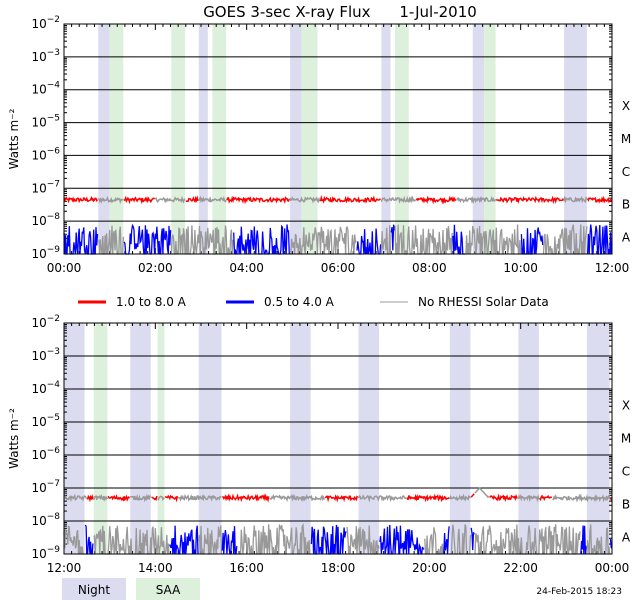  I want to click on legend-item: 0.5 to 4.0 A, so click(280, 302).